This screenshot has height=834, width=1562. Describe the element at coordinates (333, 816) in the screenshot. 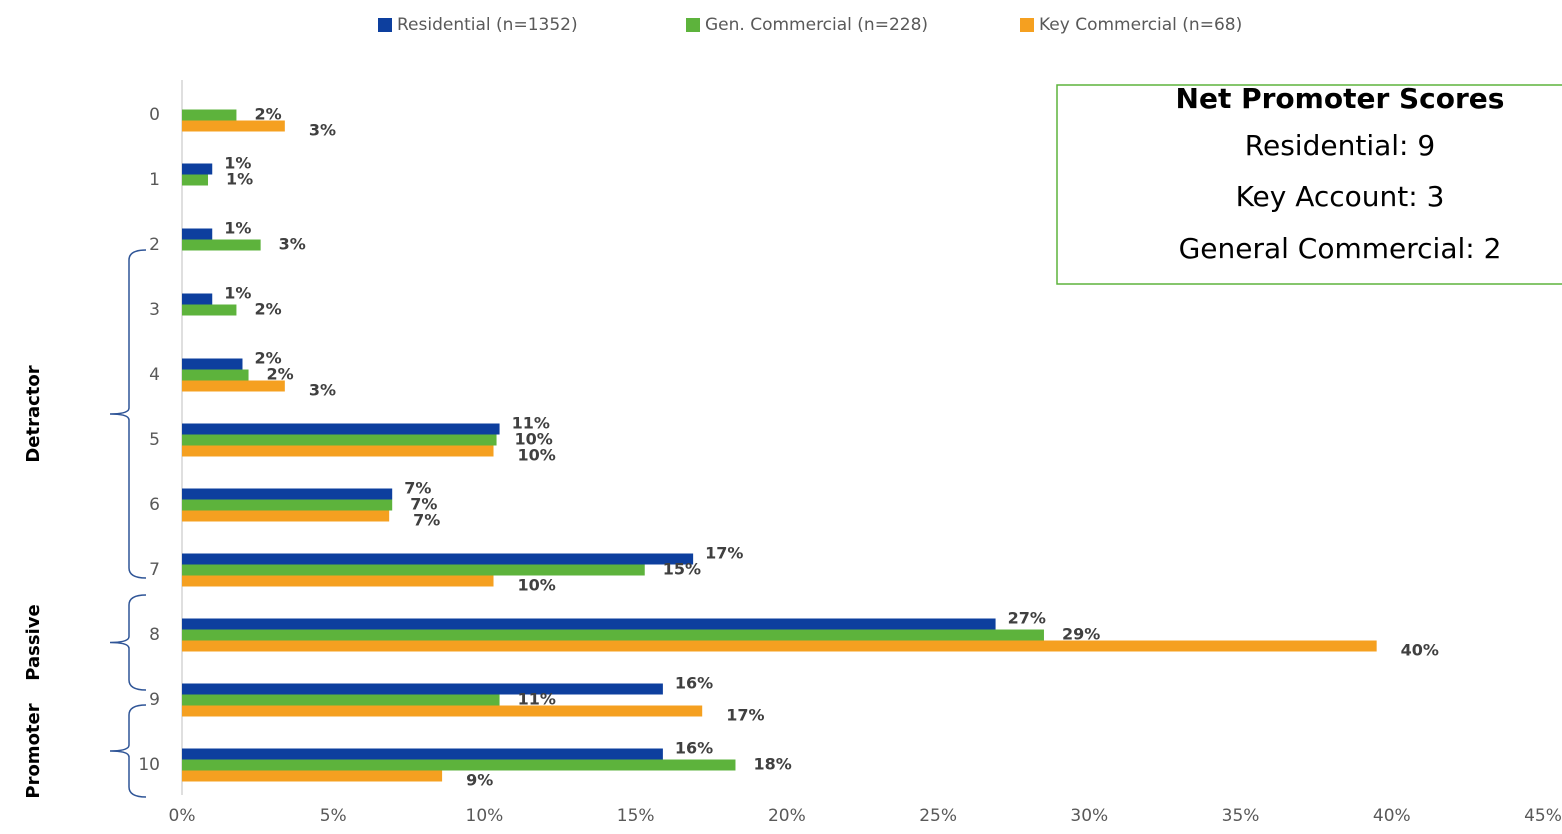

I see `x-tick-label: 5%` at that location.